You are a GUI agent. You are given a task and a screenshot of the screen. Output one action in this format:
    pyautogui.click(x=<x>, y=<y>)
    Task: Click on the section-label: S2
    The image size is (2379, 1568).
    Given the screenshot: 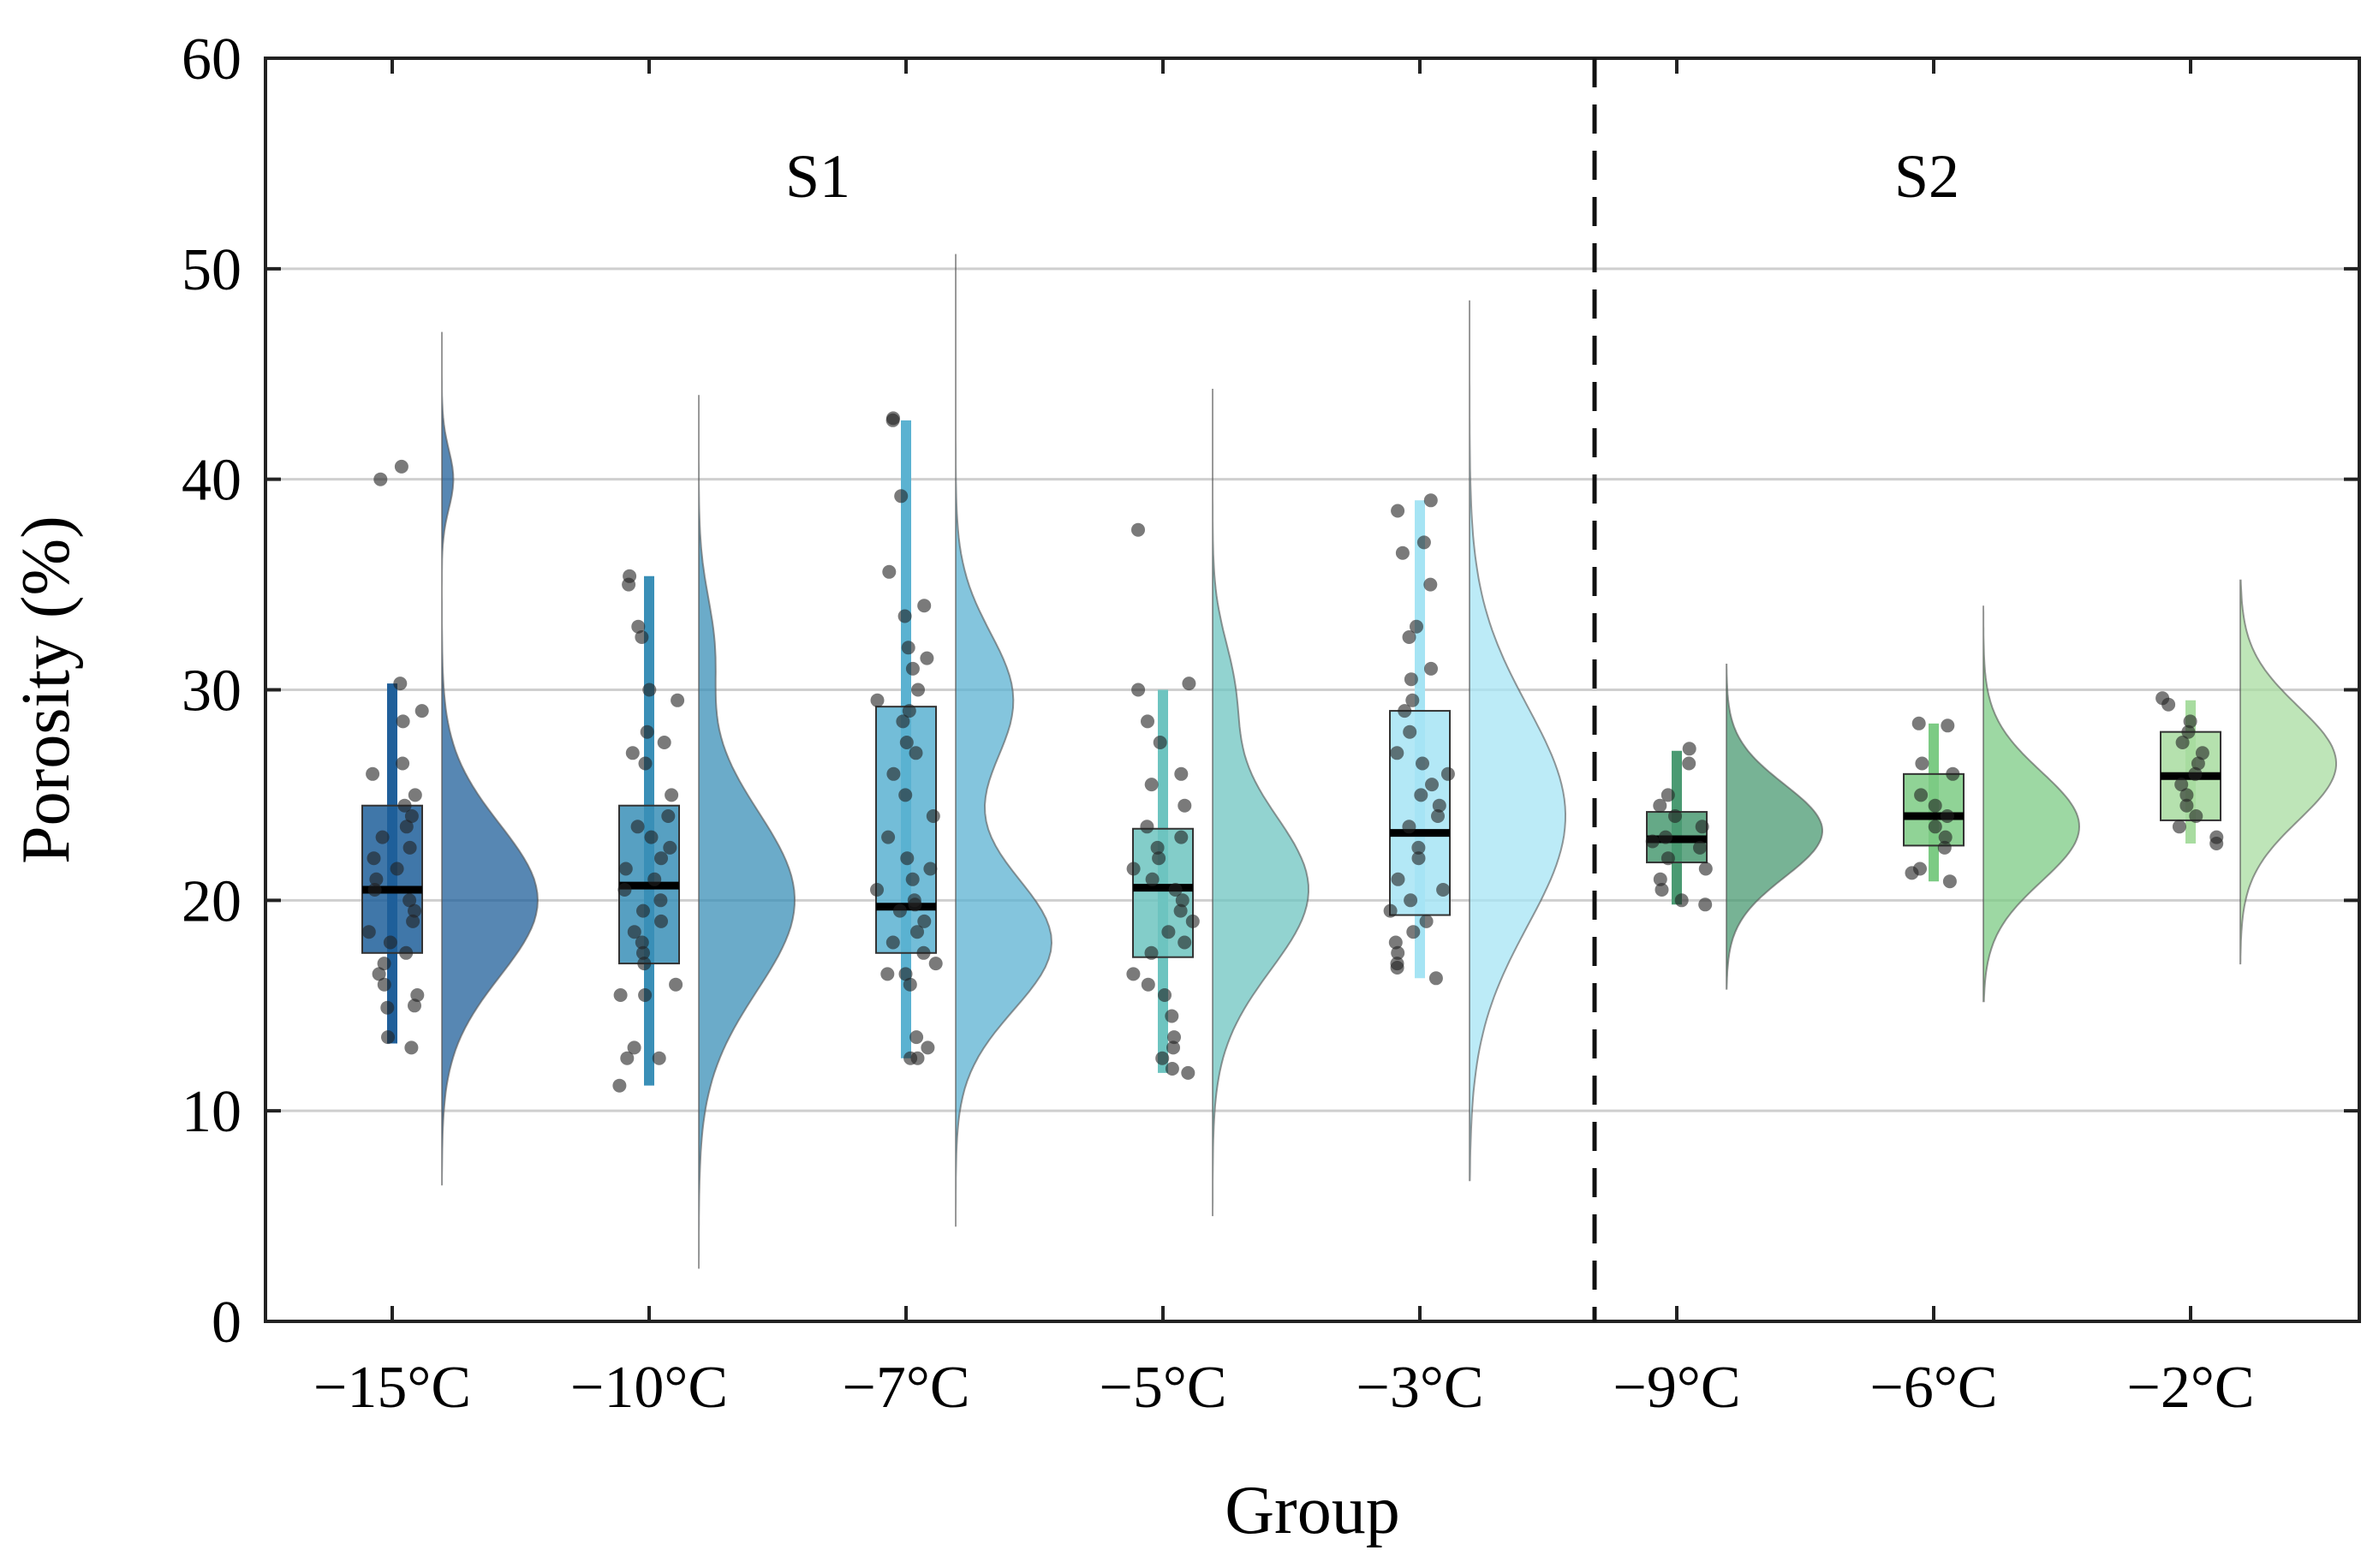 What is the action you would take?
    pyautogui.click(x=1926, y=176)
    